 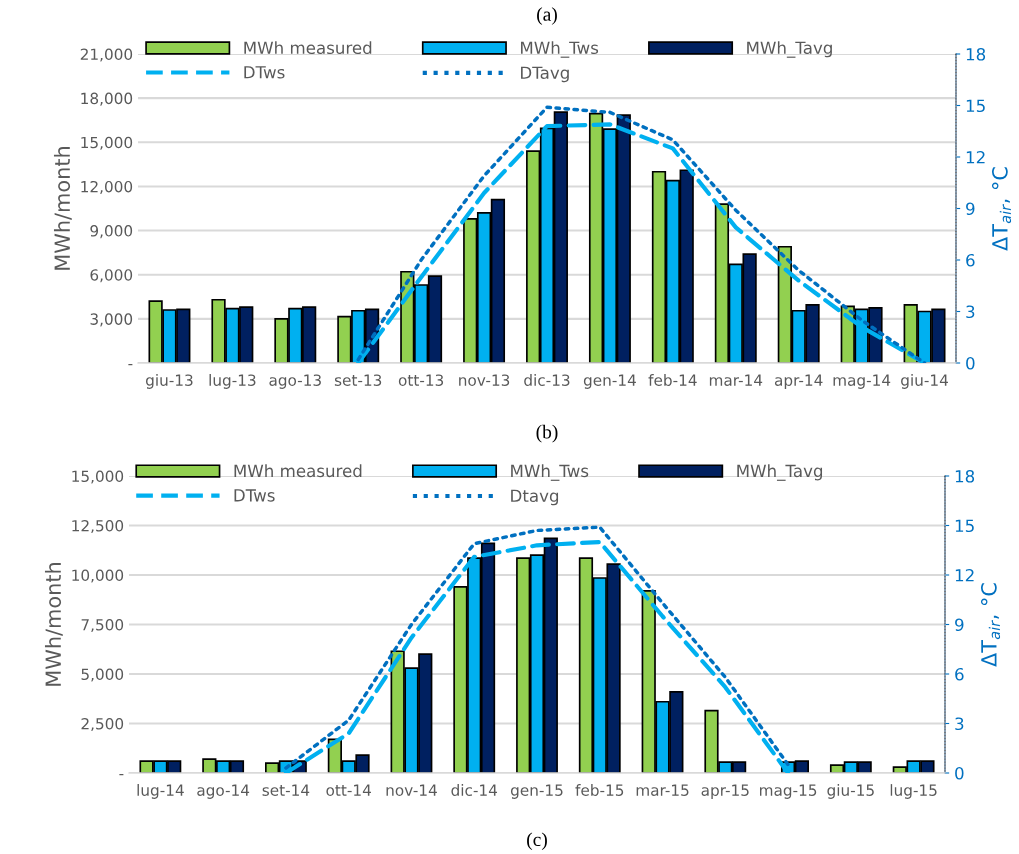 What do you see at coordinates (474, 790) in the screenshot?
I see `x-tick-label: dic-14` at bounding box center [474, 790].